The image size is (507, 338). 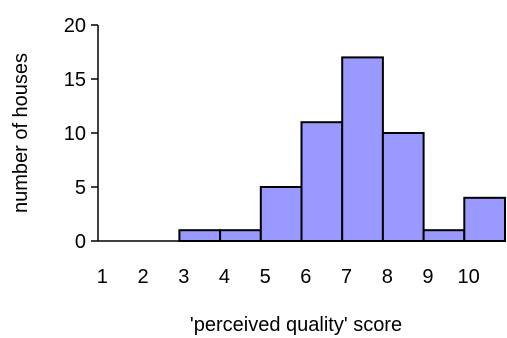 What do you see at coordinates (75, 80) in the screenshot?
I see `y-tick-label: 15` at bounding box center [75, 80].